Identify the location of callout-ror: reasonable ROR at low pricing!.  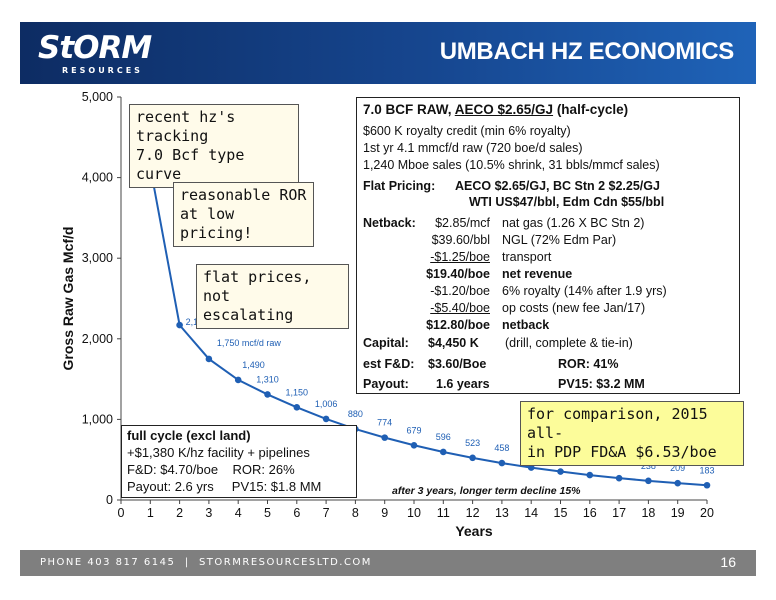
(243, 214).